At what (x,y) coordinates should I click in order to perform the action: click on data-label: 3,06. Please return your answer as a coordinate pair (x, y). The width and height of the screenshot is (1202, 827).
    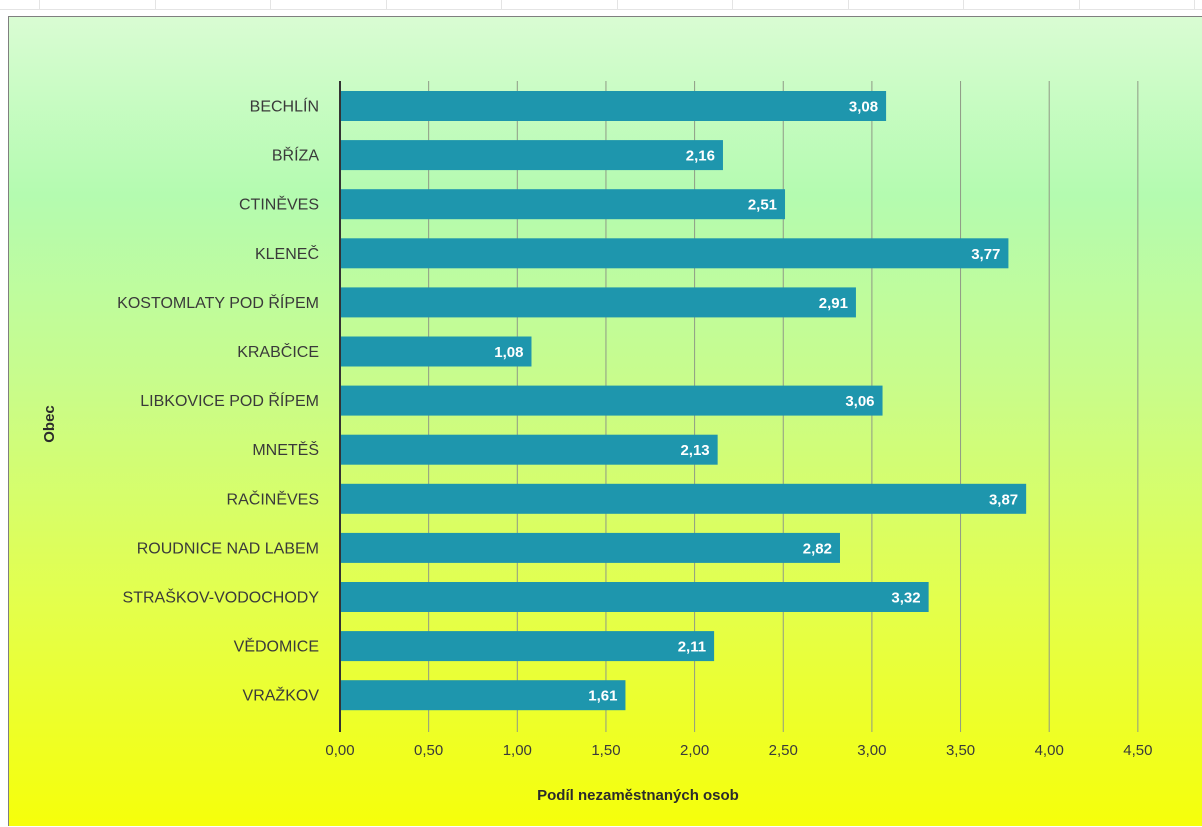
    Looking at the image, I should click on (859, 401).